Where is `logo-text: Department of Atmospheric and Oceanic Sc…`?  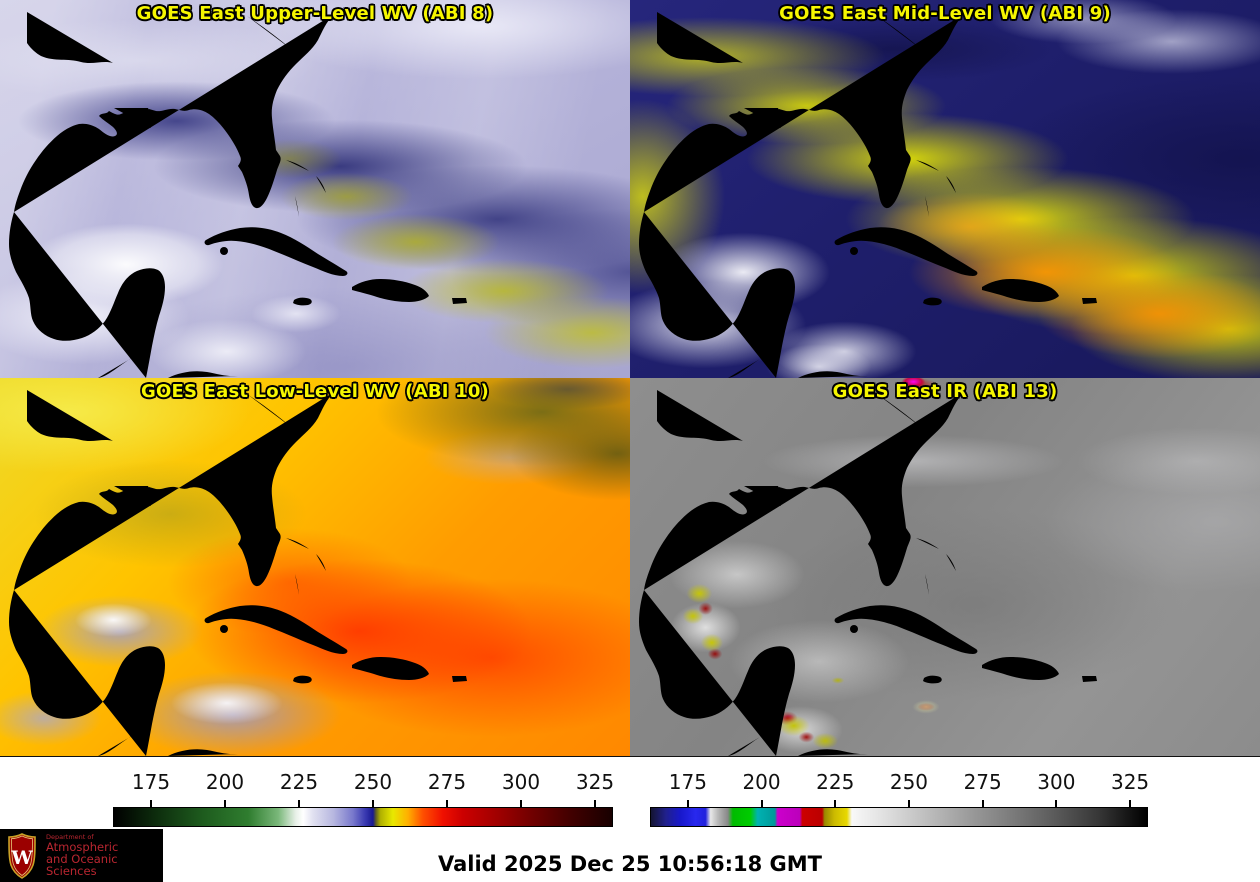
logo-text: Department of Atmospheric and Oceanic Sc… is located at coordinates (104, 855).